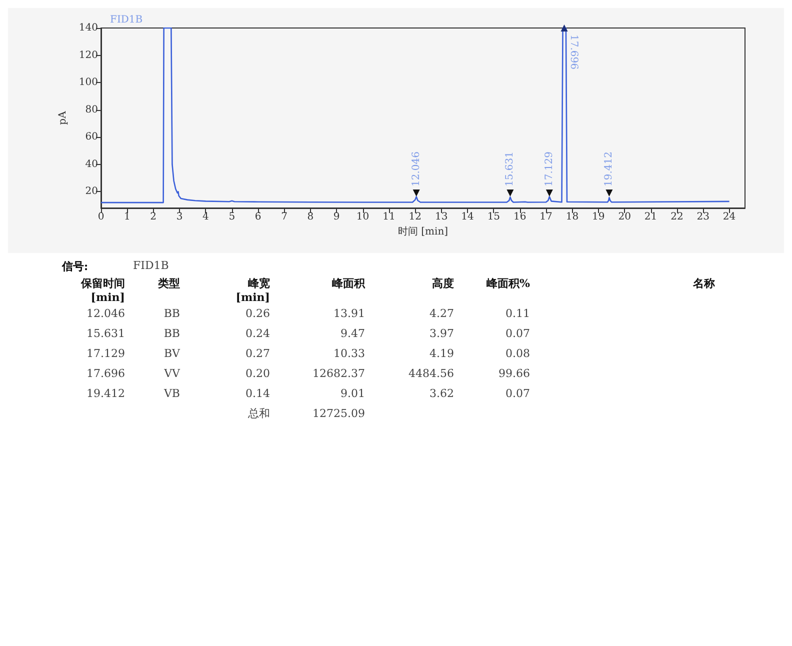  I want to click on text: 0.20, so click(258, 373).